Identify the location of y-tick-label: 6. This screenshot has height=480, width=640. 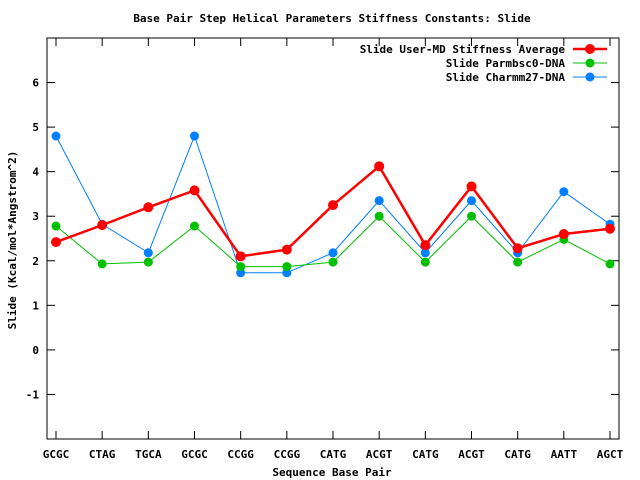
(35, 83).